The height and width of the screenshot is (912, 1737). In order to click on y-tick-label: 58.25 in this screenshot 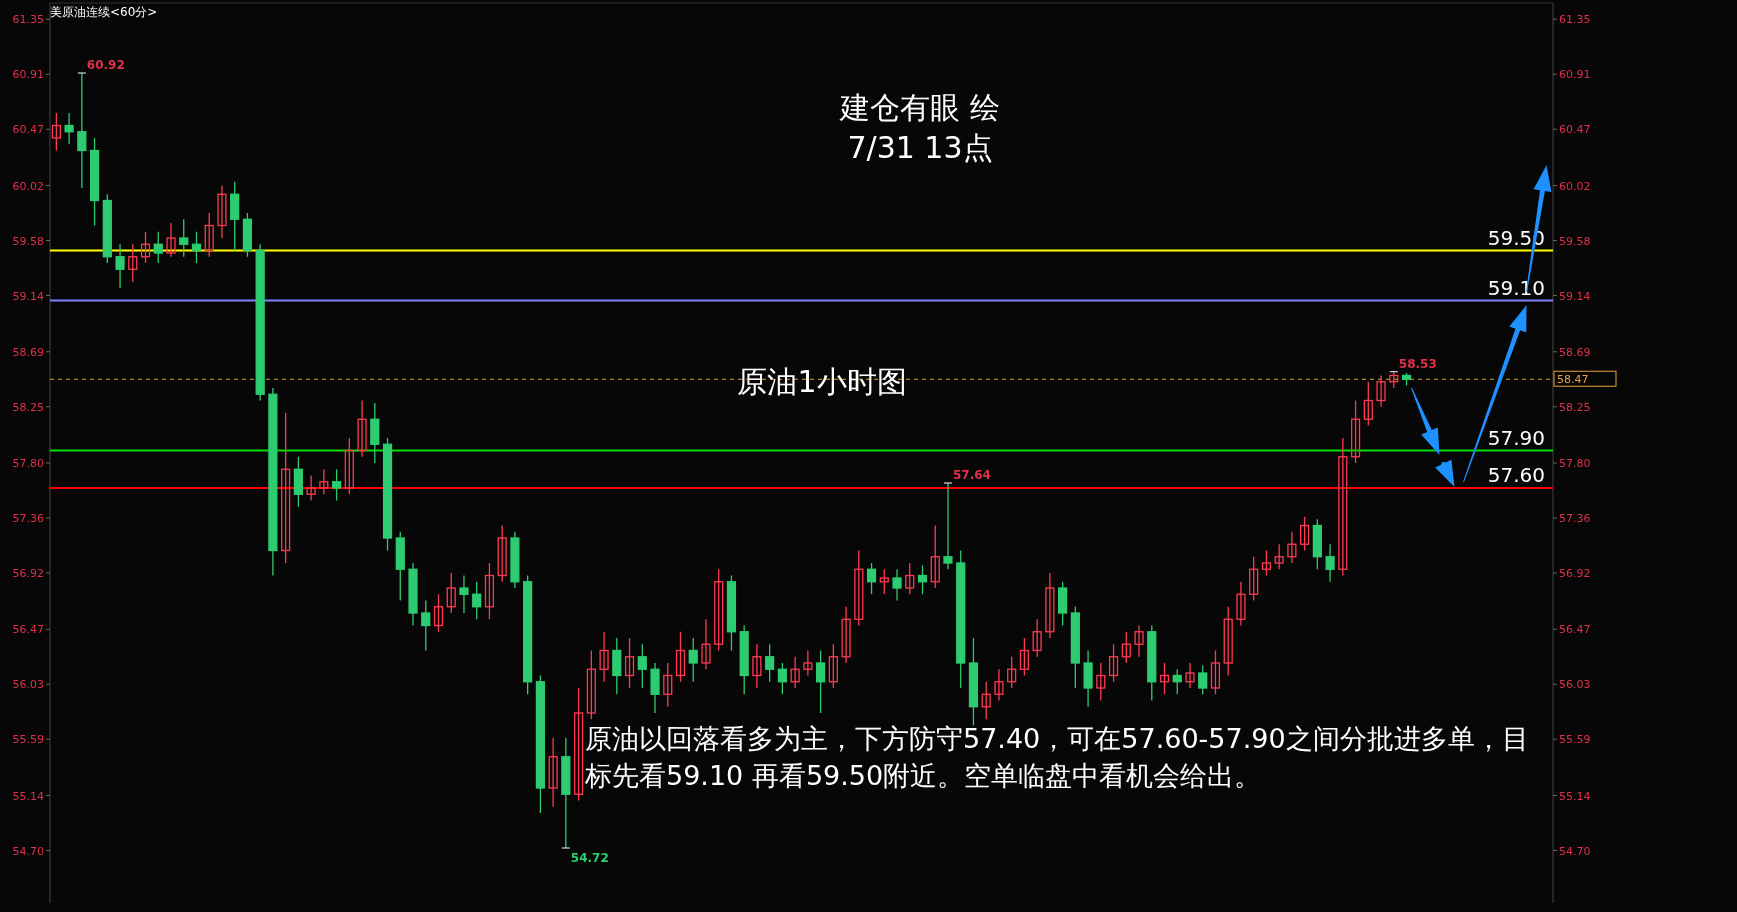, I will do `click(28, 407)`.